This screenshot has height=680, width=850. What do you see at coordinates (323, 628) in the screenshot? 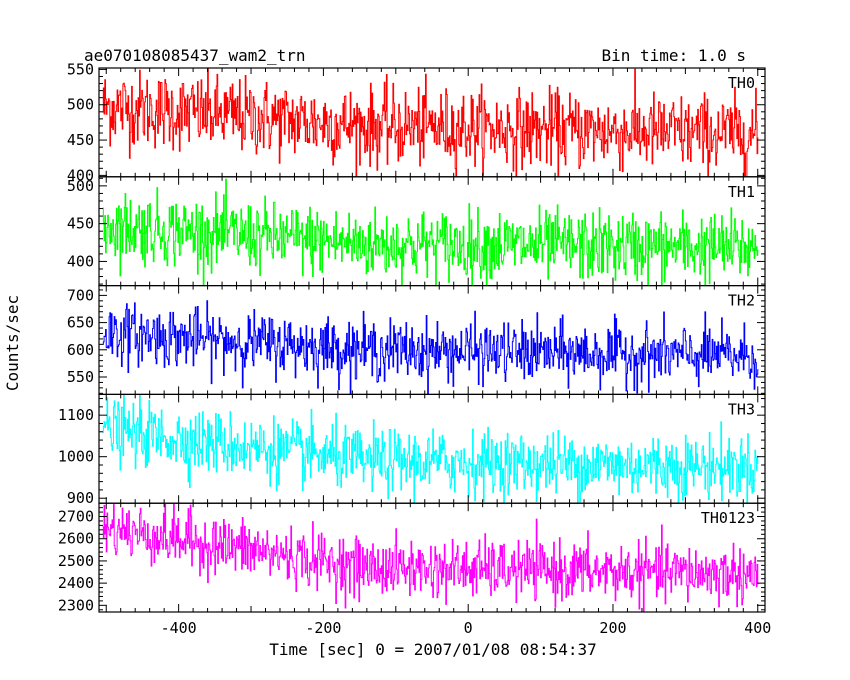
I see `x-tick-label: -200` at bounding box center [323, 628].